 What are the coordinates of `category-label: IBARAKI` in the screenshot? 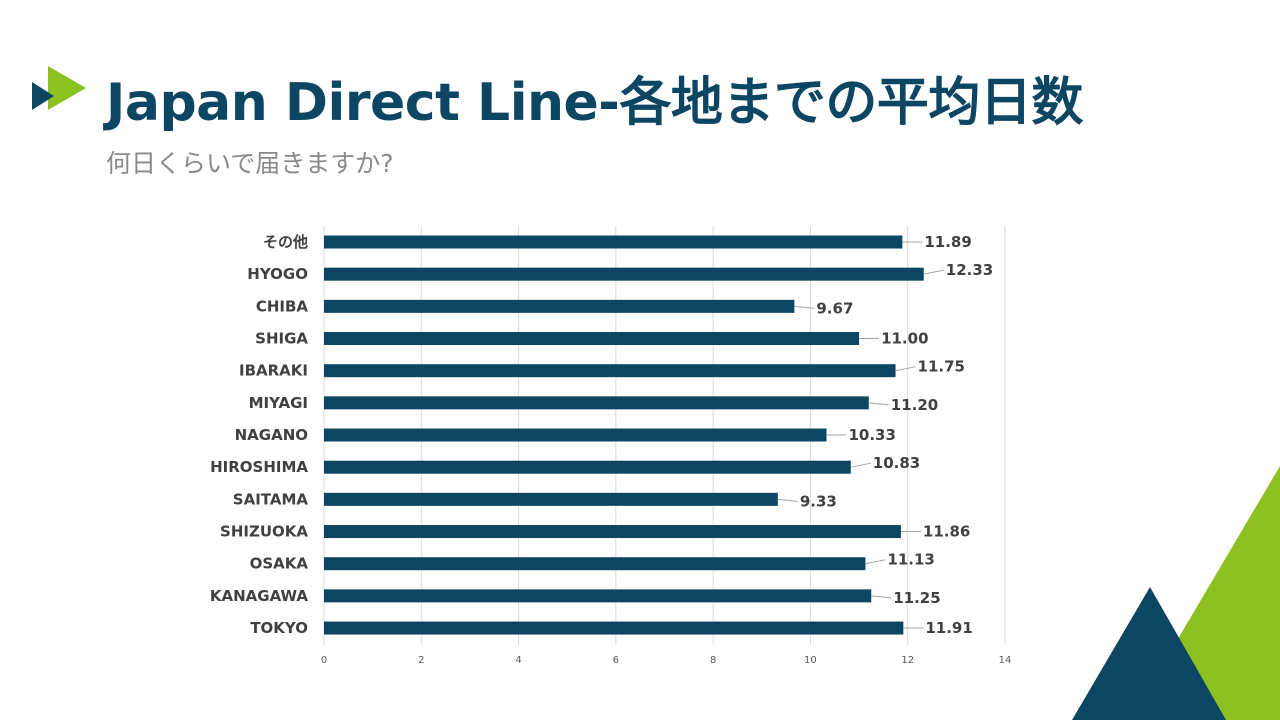 It's located at (273, 371).